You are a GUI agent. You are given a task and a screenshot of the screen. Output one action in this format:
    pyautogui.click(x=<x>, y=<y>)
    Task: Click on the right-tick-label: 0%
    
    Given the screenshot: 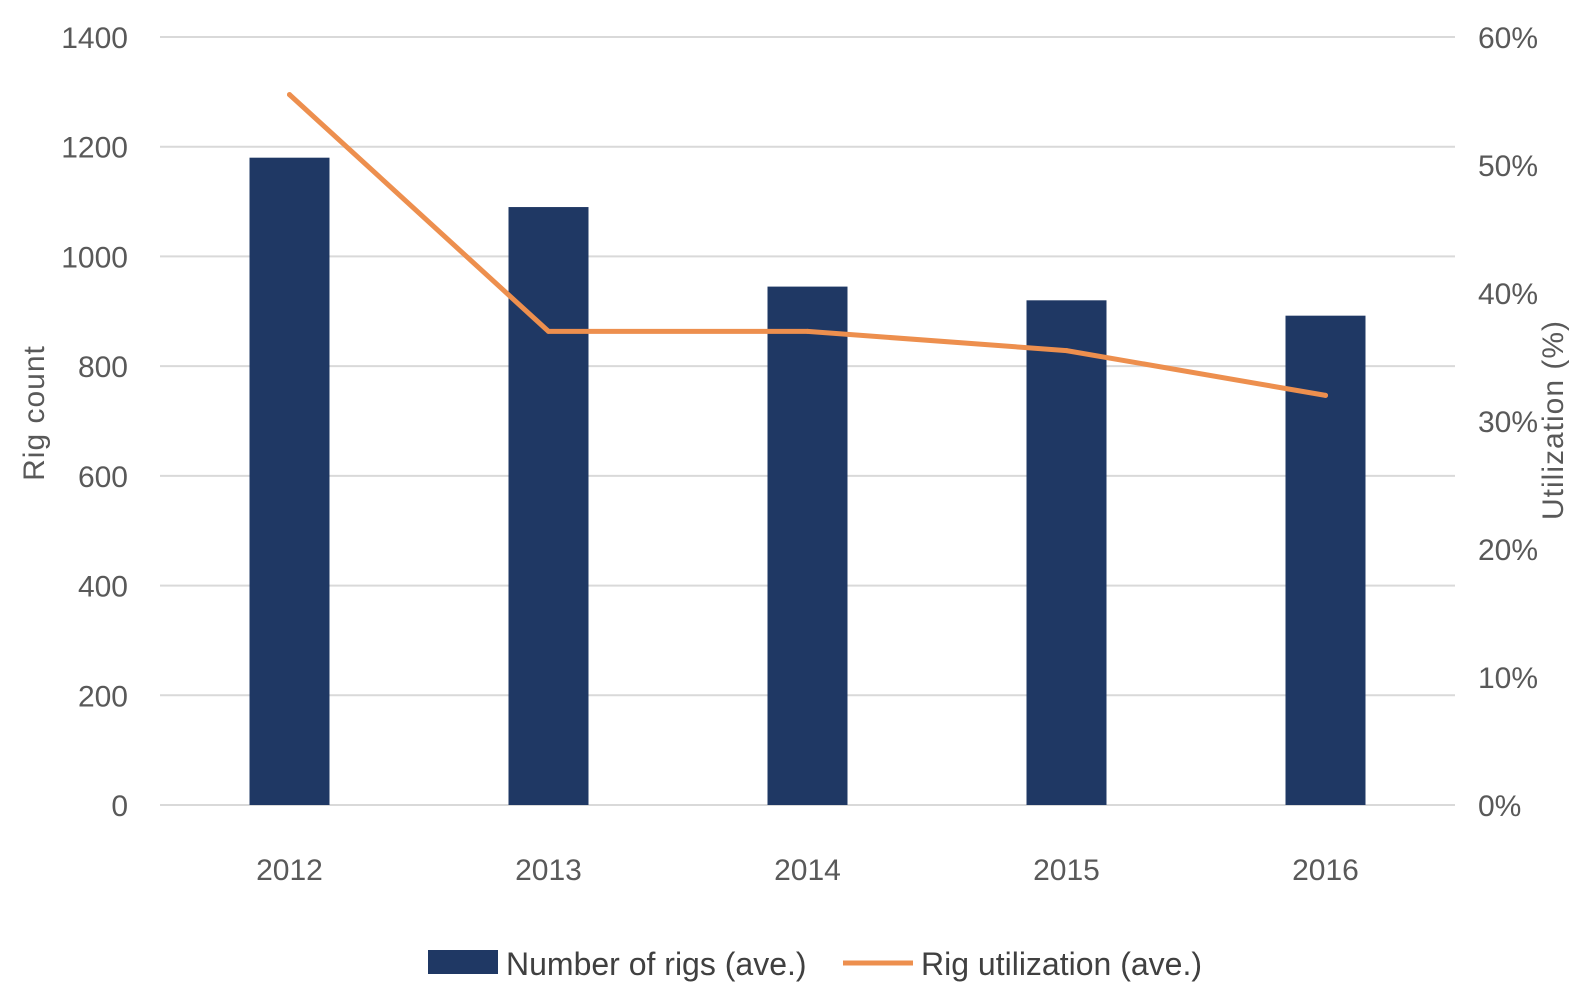 What is the action you would take?
    pyautogui.click(x=1499, y=806)
    